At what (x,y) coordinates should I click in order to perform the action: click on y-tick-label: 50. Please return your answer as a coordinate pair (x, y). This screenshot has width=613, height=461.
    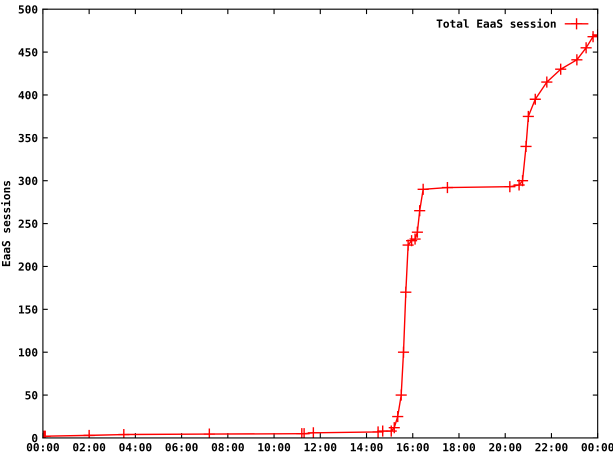
    Looking at the image, I should click on (31, 395).